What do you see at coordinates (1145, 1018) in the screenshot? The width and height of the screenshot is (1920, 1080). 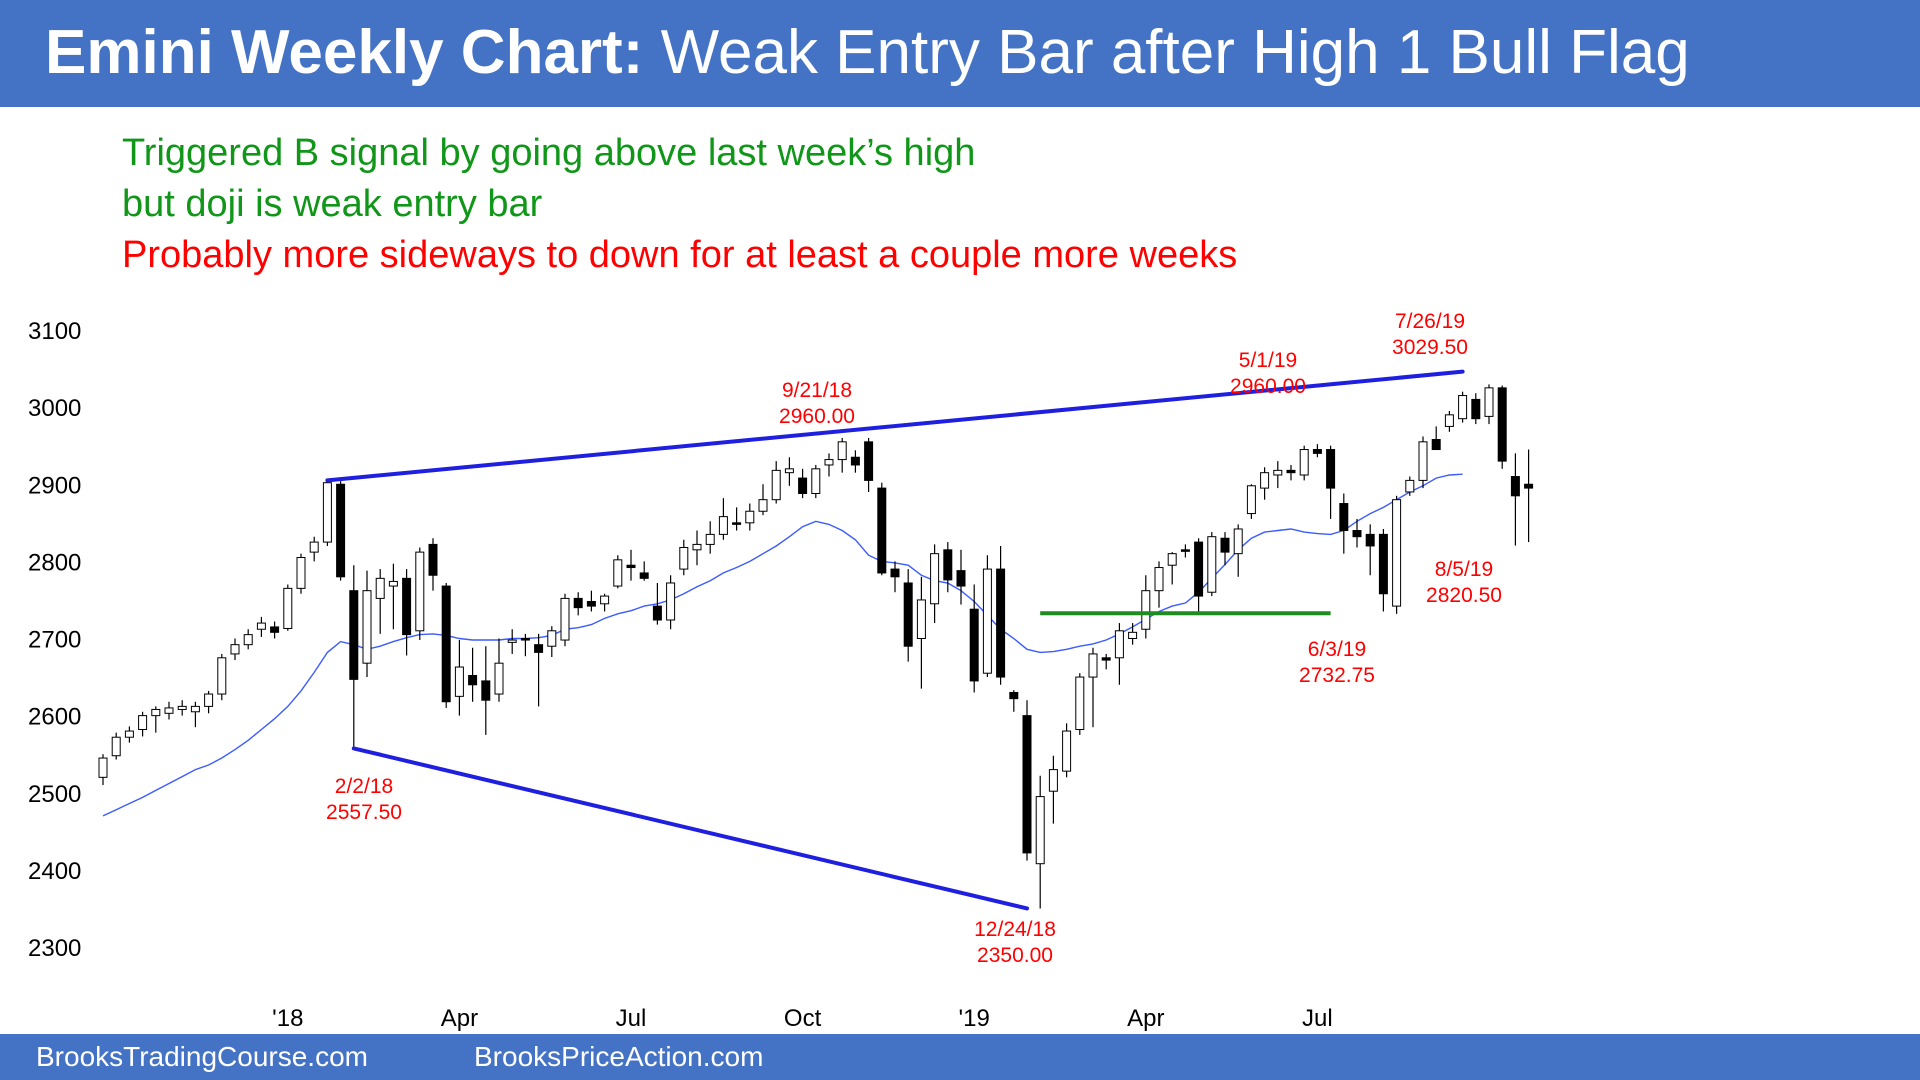 I see `x-tick-label: Apr` at bounding box center [1145, 1018].